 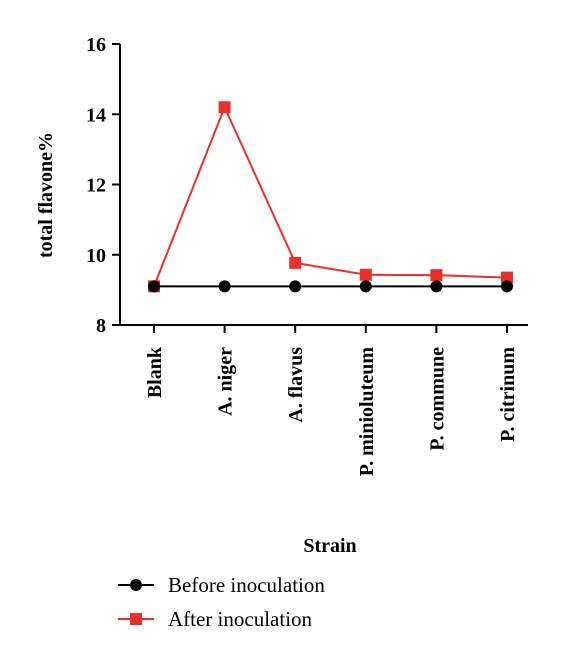 What do you see at coordinates (46, 195) in the screenshot?
I see `y-axis-title: total flavone%` at bounding box center [46, 195].